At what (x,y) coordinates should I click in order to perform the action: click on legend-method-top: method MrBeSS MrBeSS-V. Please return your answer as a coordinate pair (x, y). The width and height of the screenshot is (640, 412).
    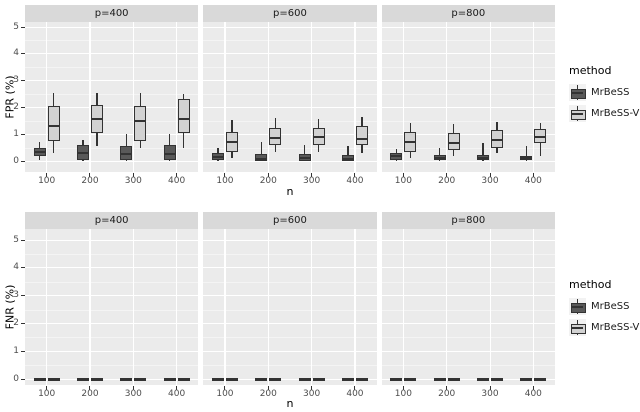
    Looking at the image, I should click on (604, 95).